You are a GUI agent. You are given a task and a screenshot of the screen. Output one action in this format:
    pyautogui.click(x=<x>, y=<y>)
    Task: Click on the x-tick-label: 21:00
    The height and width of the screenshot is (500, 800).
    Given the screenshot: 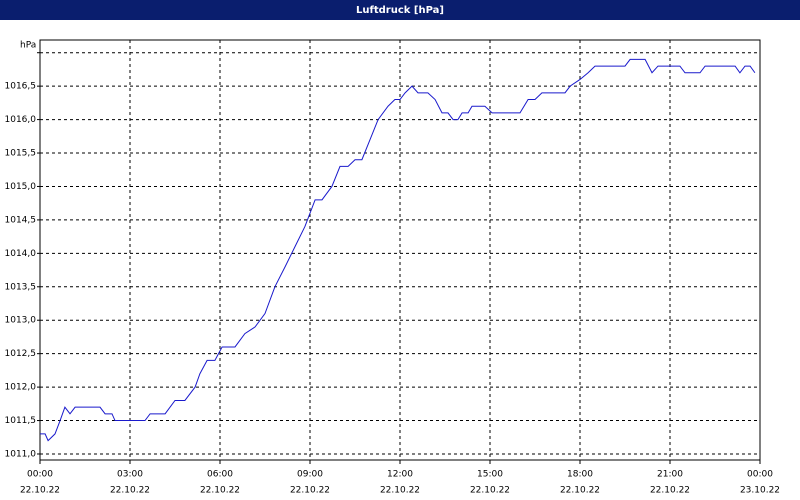 What is the action you would take?
    pyautogui.click(x=670, y=475)
    